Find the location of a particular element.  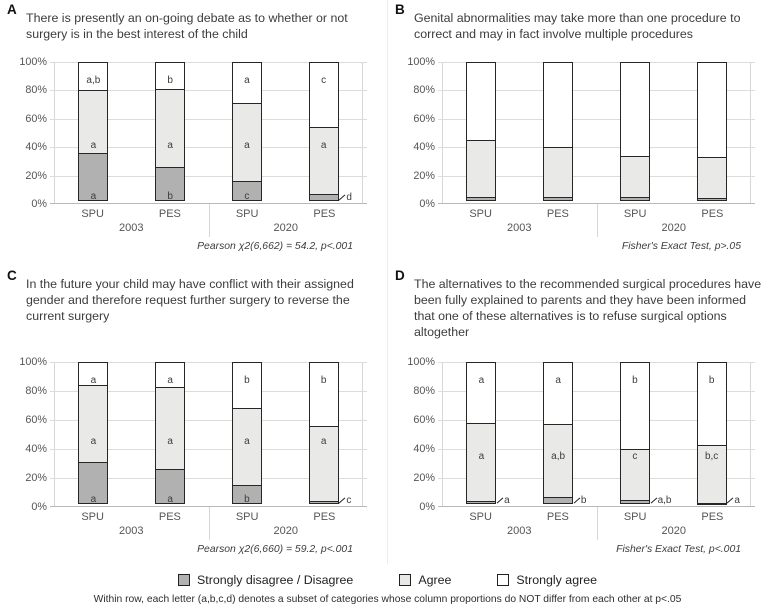

bar-pes-2003: a a a is located at coordinates (170, 434).